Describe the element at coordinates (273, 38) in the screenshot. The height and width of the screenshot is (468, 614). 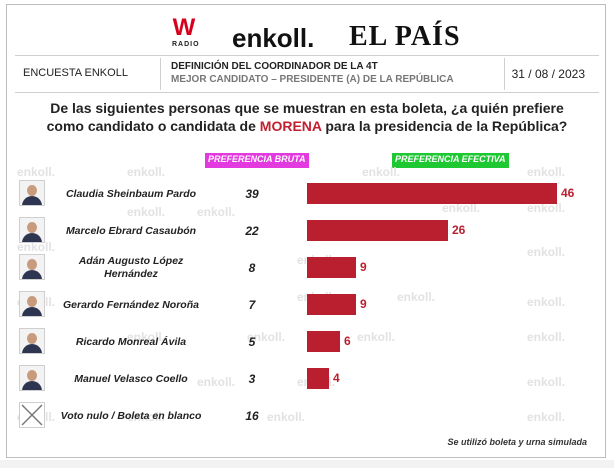
I see `enkoll-logo: enkoll.` at that location.